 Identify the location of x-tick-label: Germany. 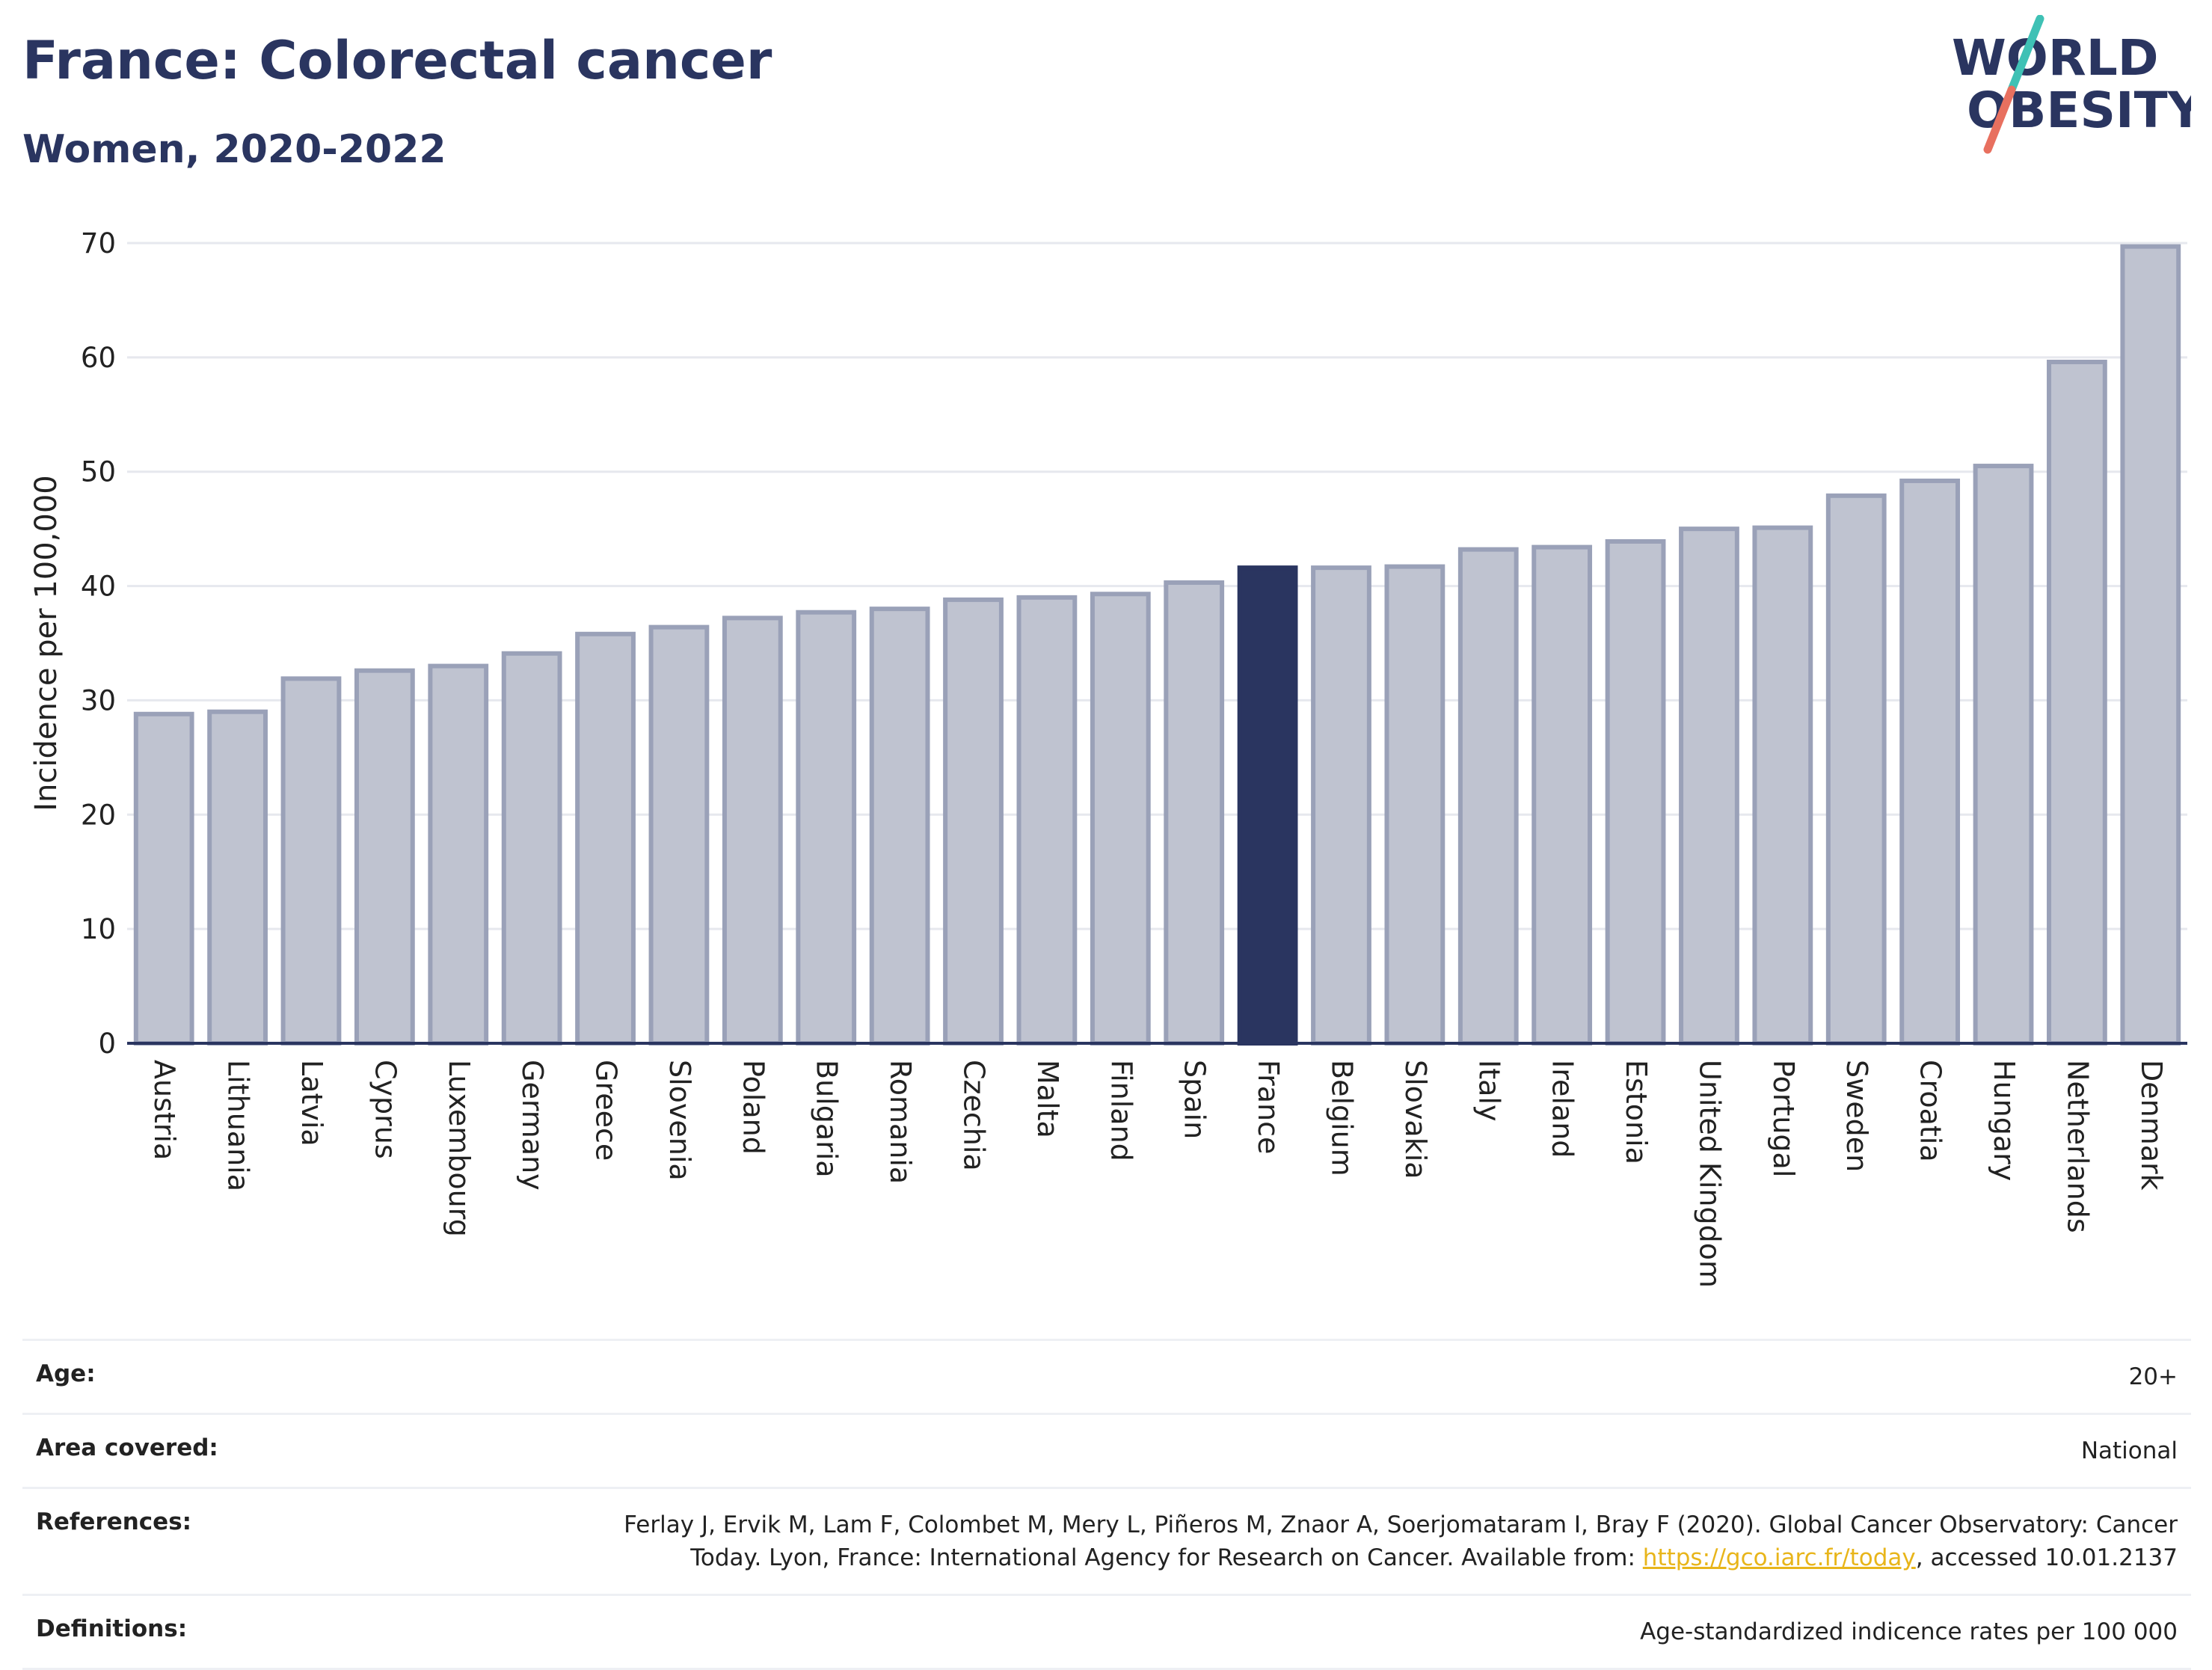
(532, 1125).